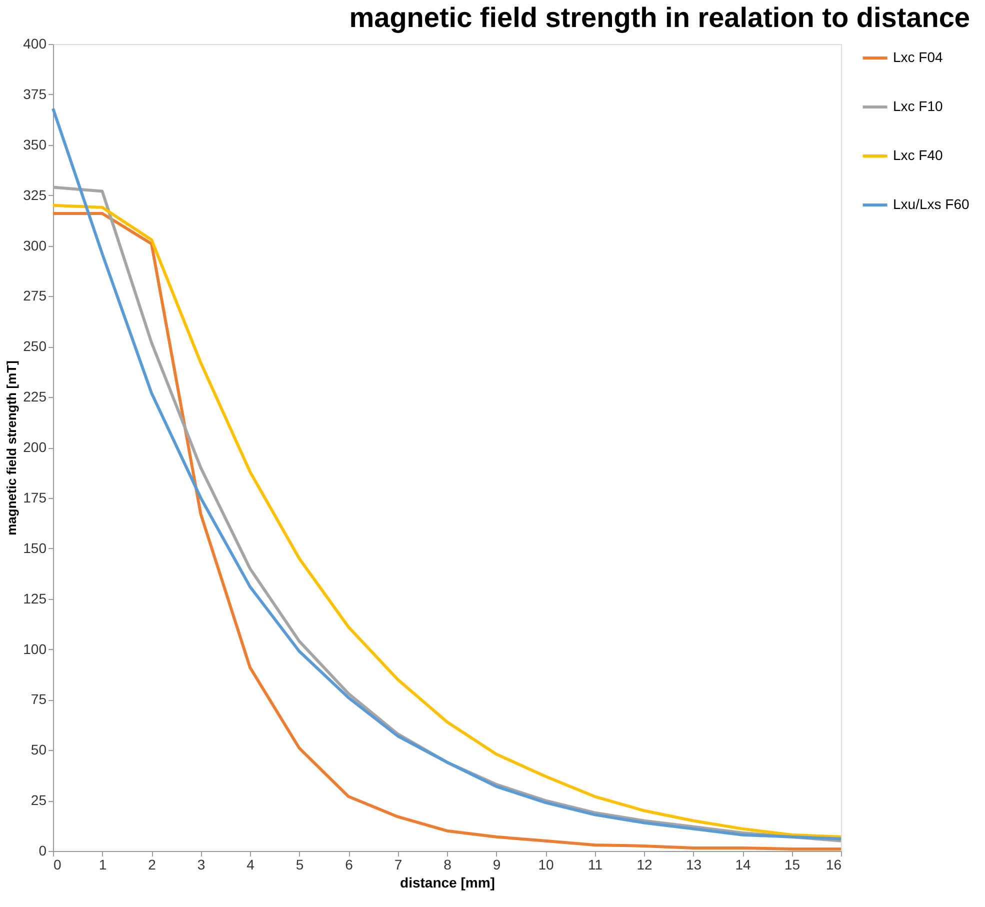  What do you see at coordinates (35, 94) in the screenshot?
I see `y-tick-label: 375` at bounding box center [35, 94].